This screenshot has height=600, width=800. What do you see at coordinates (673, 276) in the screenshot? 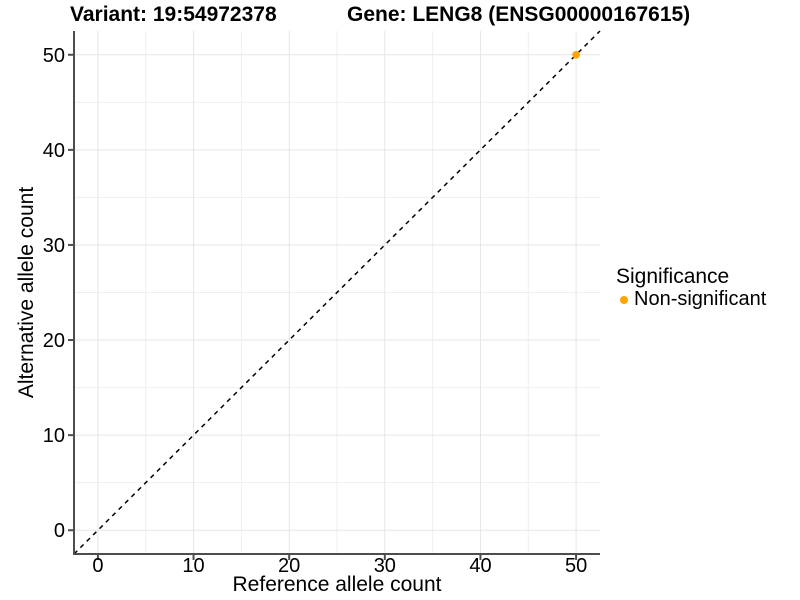
I see `legend-title: Significance` at bounding box center [673, 276].